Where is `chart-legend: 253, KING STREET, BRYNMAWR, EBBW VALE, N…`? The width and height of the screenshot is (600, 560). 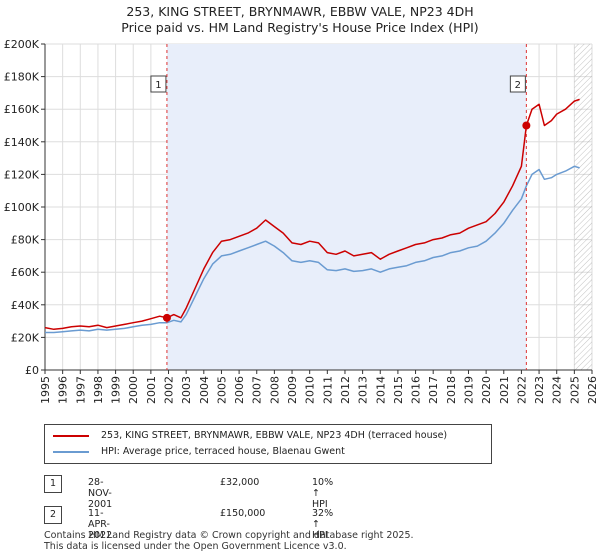 chart-legend: 253, KING STREET, BRYNMAWR, EBBW VALE, N… is located at coordinates (268, 444).